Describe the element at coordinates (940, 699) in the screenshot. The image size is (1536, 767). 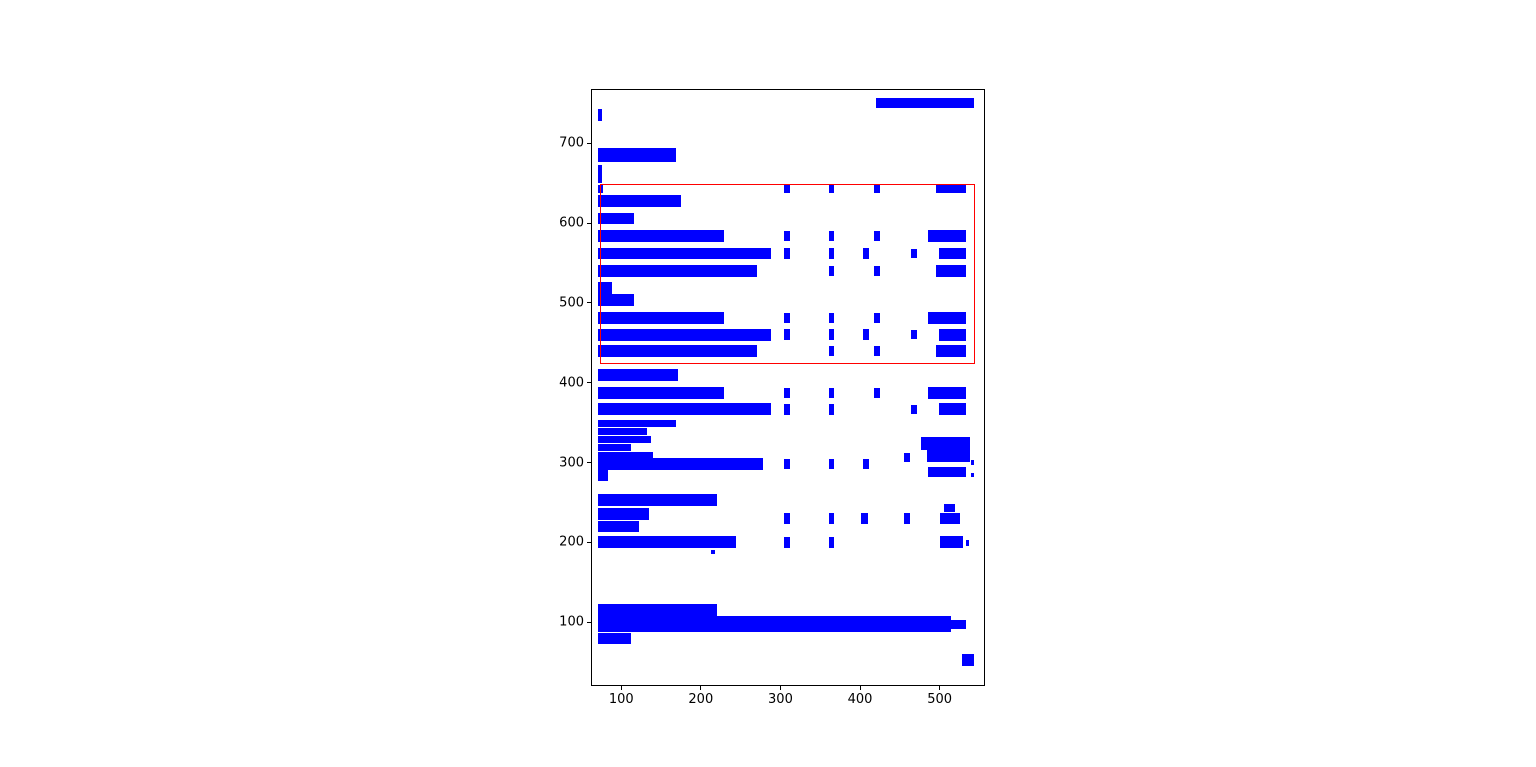
I see `x-tick-label: 500` at that location.